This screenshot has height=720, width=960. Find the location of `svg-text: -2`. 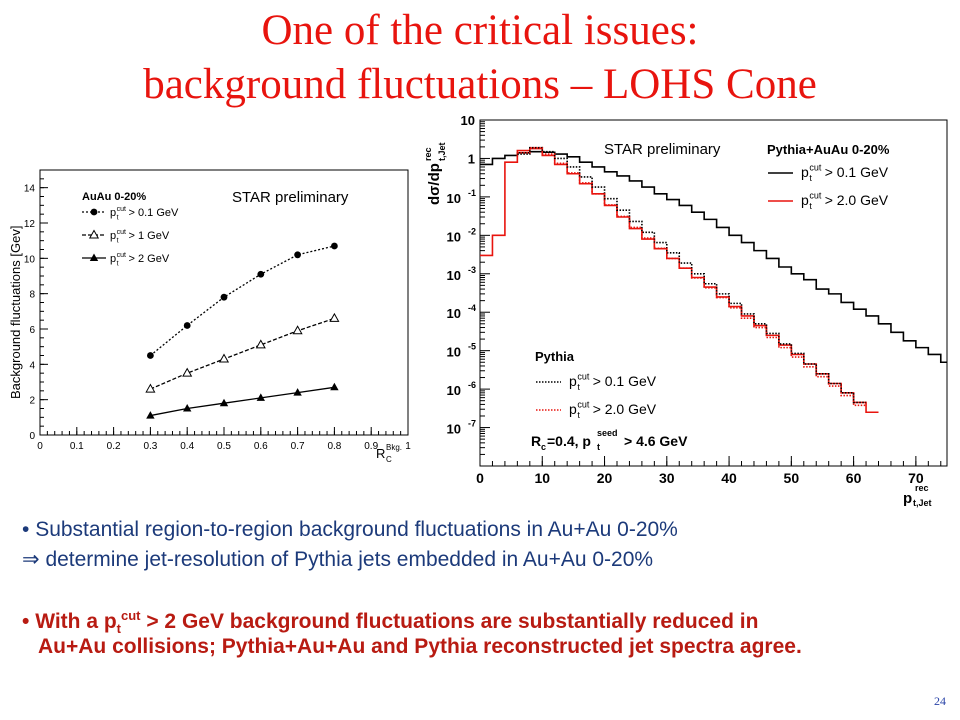

svg-text: -2 is located at coordinates (472, 231).